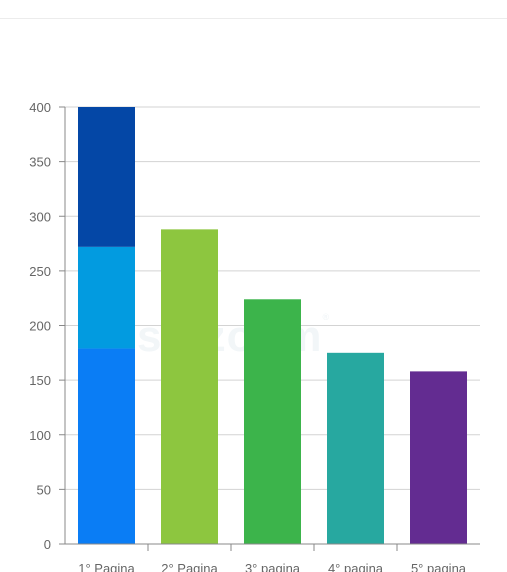  I want to click on y-tick-label: 400, so click(40, 107).